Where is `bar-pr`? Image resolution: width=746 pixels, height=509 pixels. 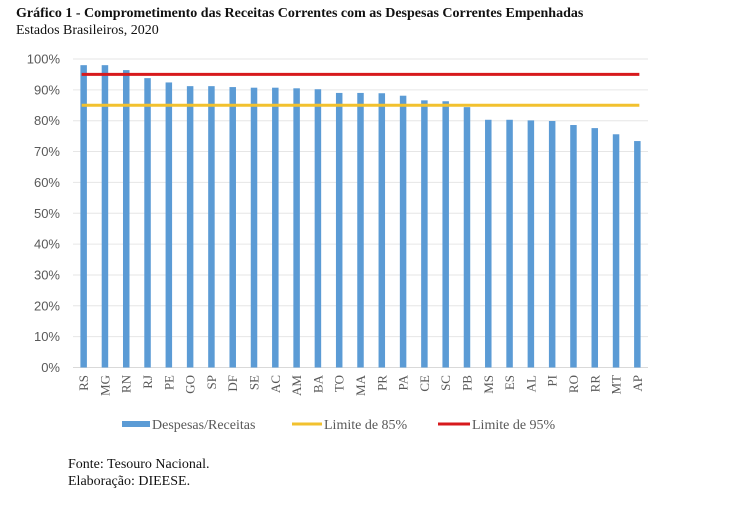 bar-pr is located at coordinates (382, 230).